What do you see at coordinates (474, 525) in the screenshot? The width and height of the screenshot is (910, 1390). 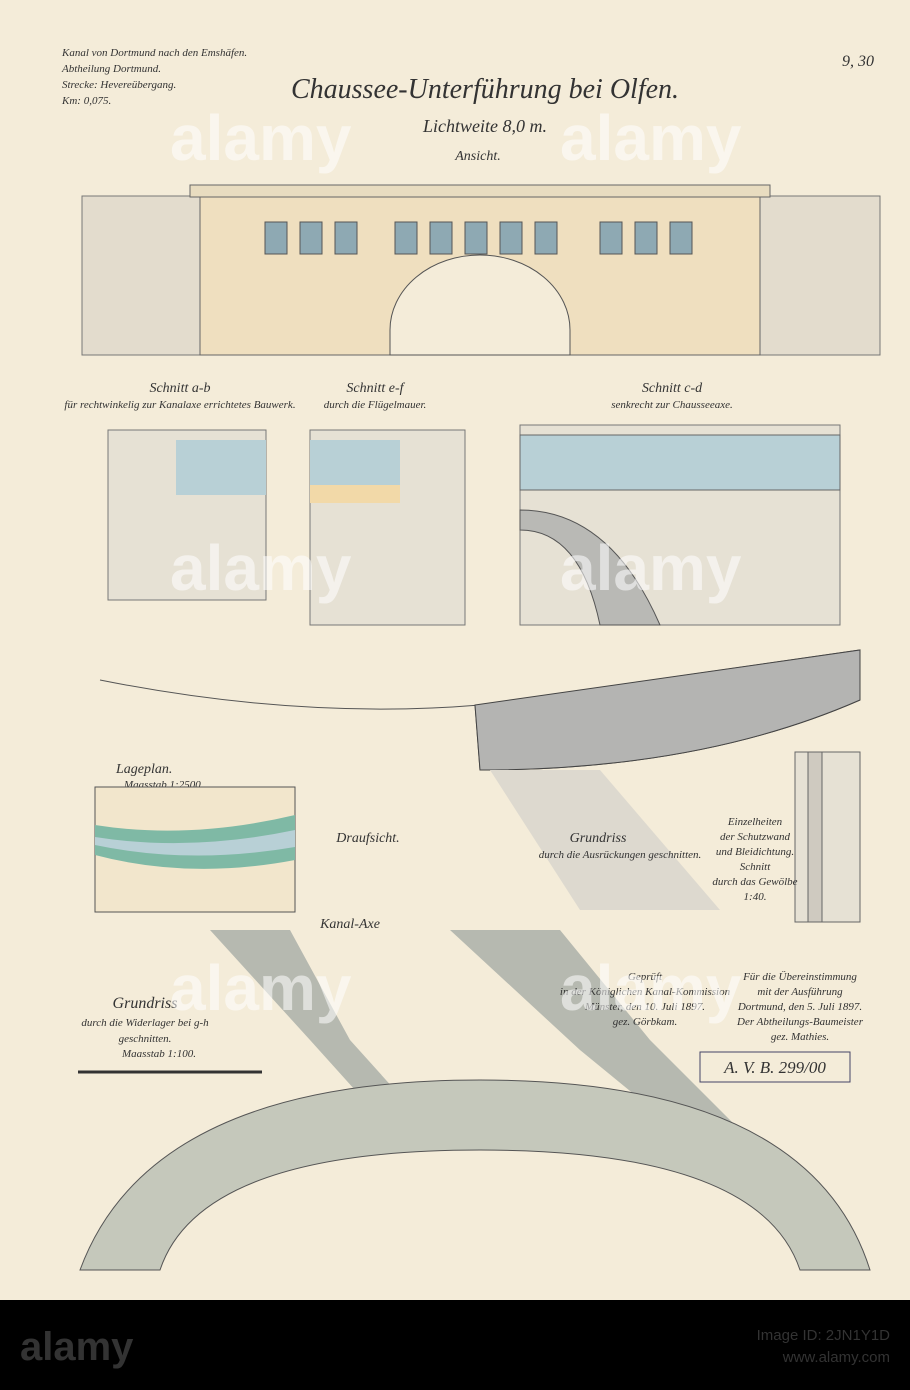 I see `section-drawings` at bounding box center [474, 525].